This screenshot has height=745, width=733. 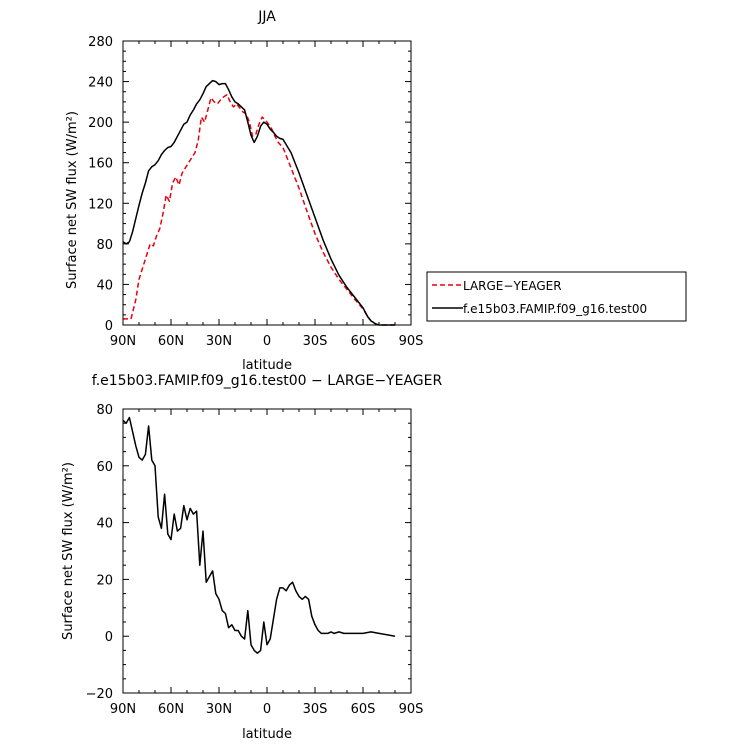 What do you see at coordinates (267, 709) in the screenshot?
I see `bottom-x-tick-label: 0` at bounding box center [267, 709].